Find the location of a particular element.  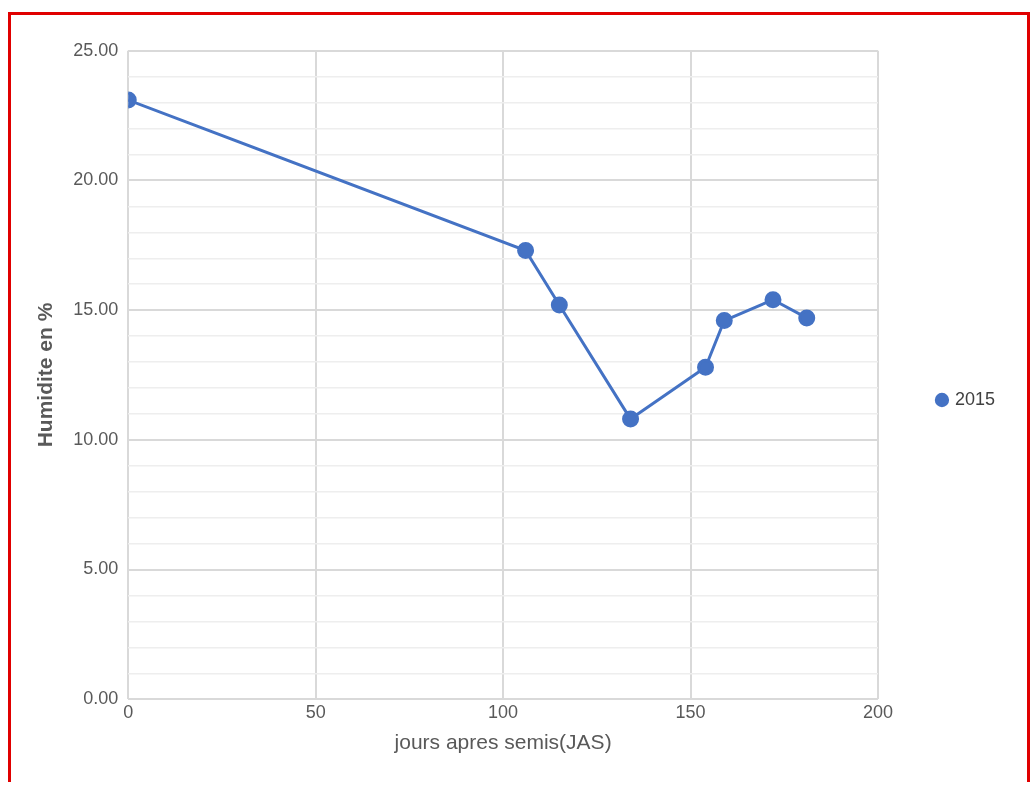

y-tick-label: 10.00 is located at coordinates (96, 438).